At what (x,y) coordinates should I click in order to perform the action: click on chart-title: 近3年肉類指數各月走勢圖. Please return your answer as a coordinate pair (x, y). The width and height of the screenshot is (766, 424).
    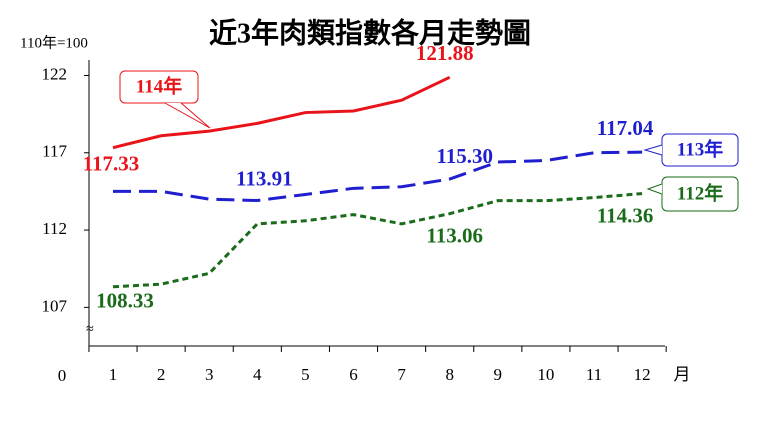
    Looking at the image, I should click on (370, 32).